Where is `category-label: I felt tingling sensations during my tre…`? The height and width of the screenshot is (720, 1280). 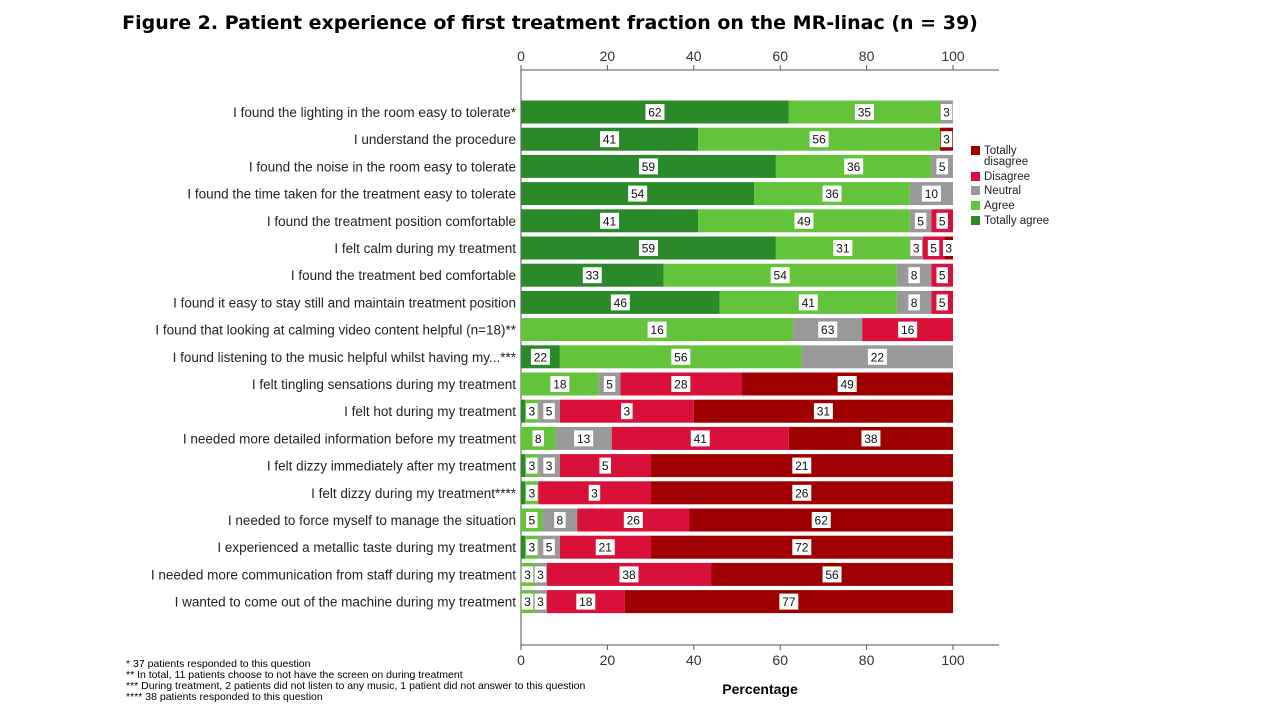
category-label: I felt tingling sensations during my tre… is located at coordinates (384, 384).